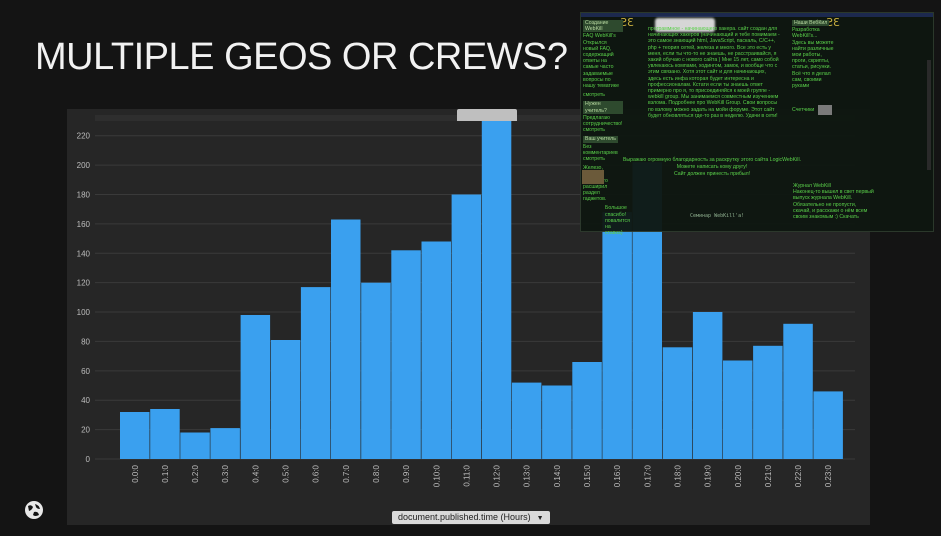 Image resolution: width=941 pixels, height=536 pixels. Describe the element at coordinates (594, 95) in the screenshot. I see `left-link-1: смотреть` at that location.